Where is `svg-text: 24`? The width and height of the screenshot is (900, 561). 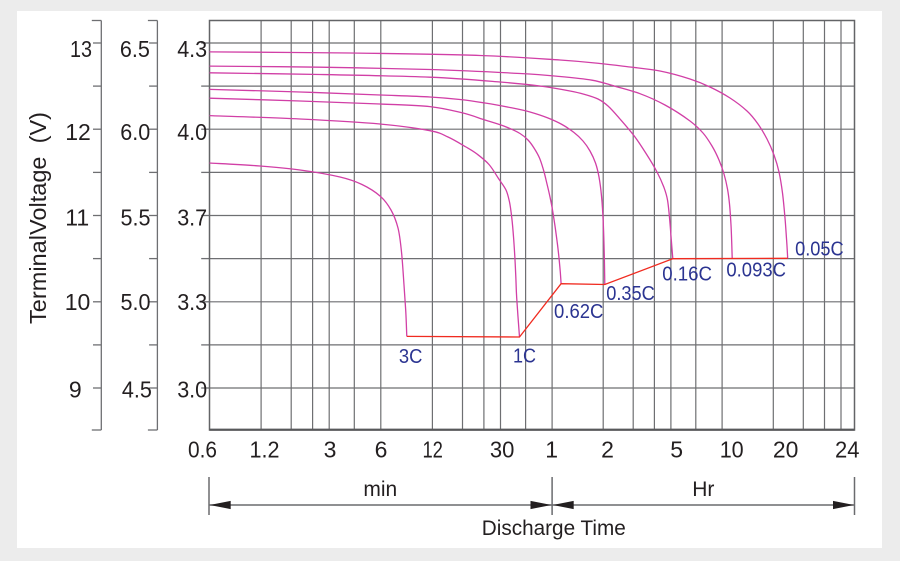 svg-text: 24 is located at coordinates (847, 450).